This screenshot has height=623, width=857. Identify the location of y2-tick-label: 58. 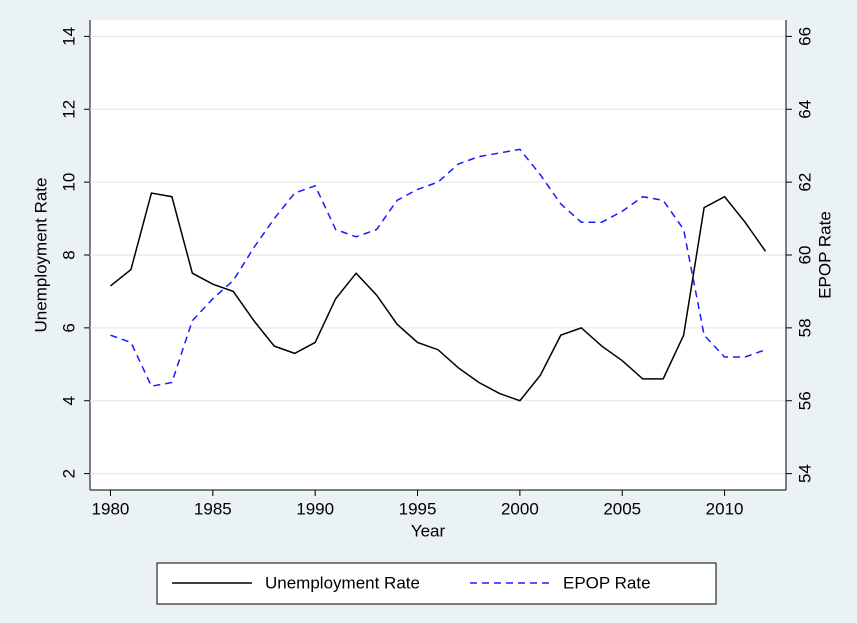
(804, 327).